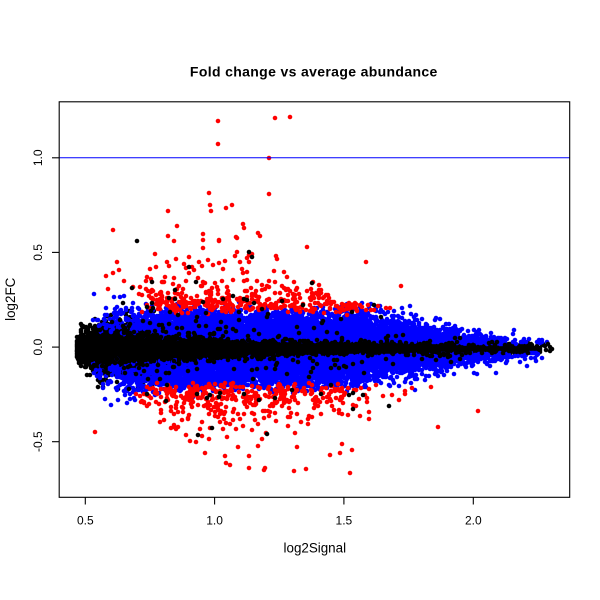  Describe the element at coordinates (344, 520) in the screenshot. I see `svg-text: 1.5` at that location.